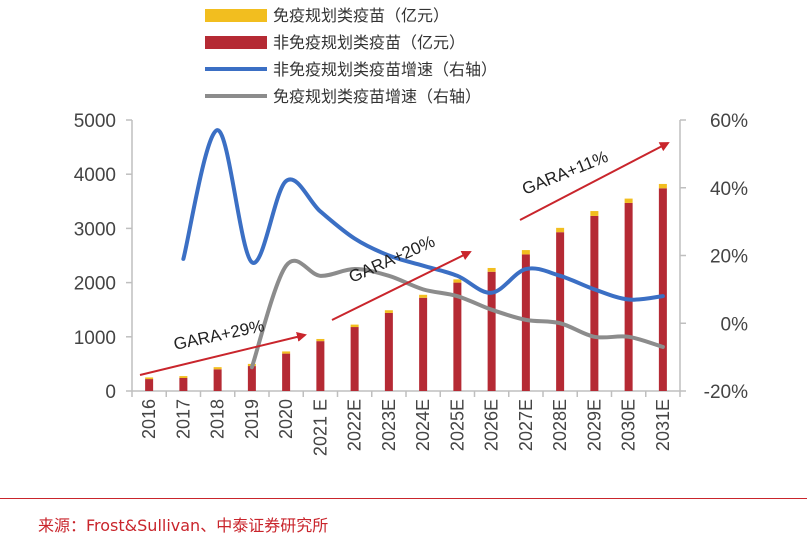  Describe the element at coordinates (361, 15) in the screenshot. I see `legend-label: 免疫规划类疫苗（亿元）` at that location.